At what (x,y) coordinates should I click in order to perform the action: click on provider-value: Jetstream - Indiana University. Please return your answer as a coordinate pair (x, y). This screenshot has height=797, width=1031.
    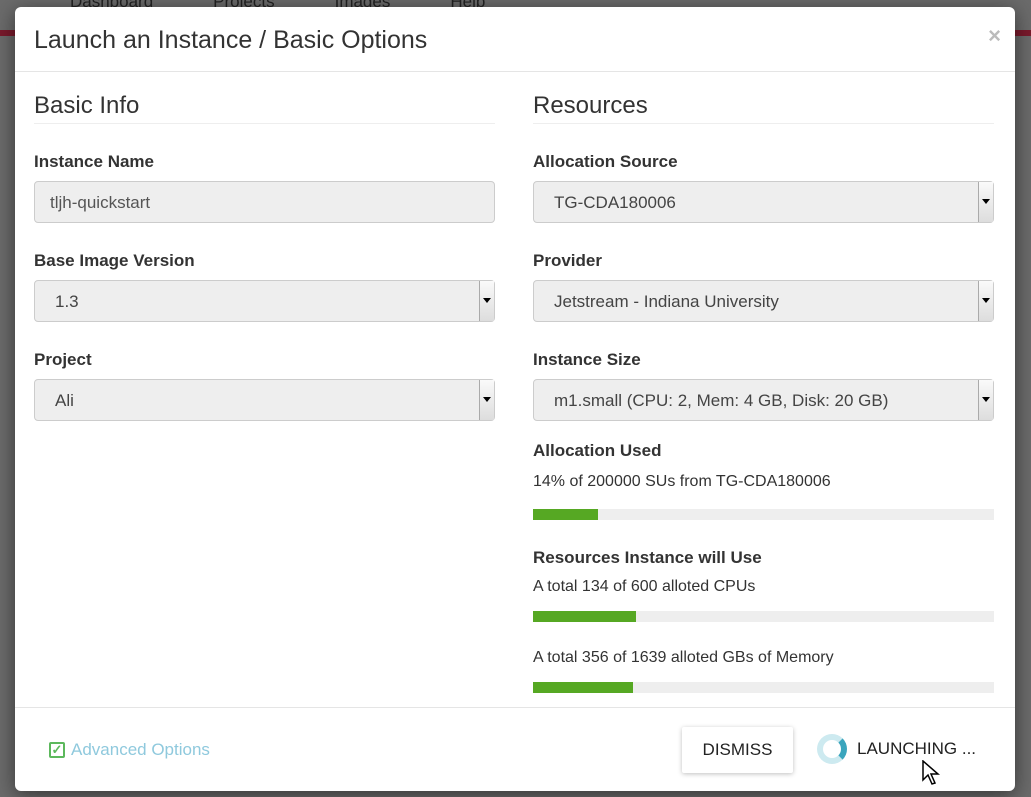
    Looking at the image, I should click on (666, 301).